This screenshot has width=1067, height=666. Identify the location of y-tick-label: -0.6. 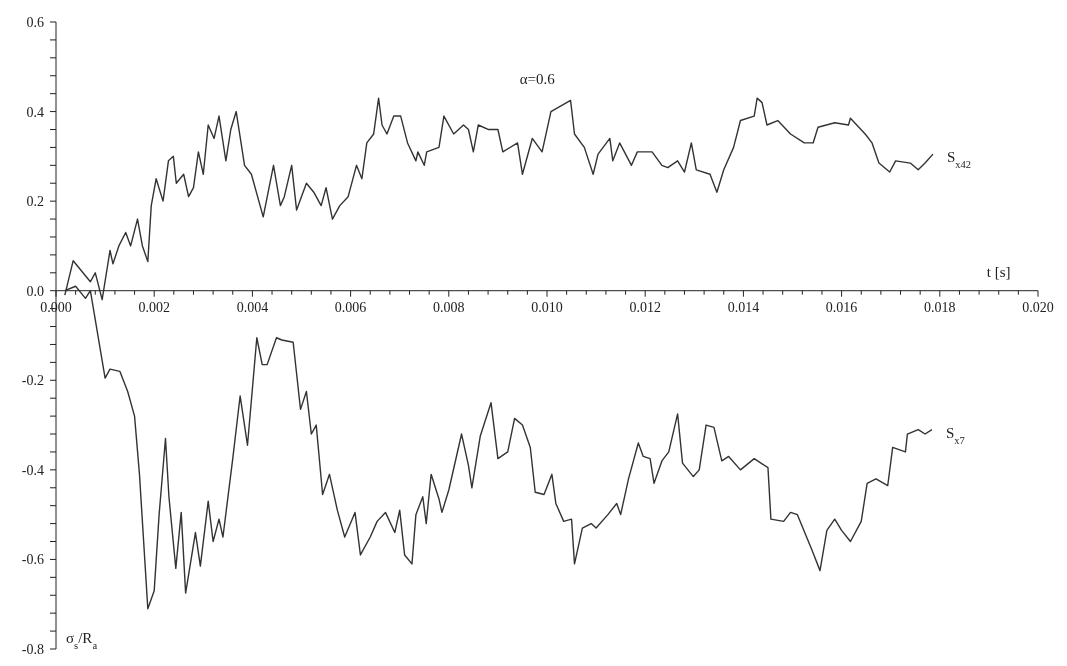
(32, 560).